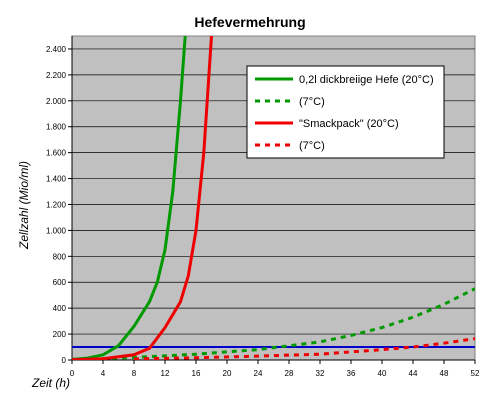 The image size is (500, 400). What do you see at coordinates (444, 373) in the screenshot?
I see `x-tick-label: 48` at bounding box center [444, 373].